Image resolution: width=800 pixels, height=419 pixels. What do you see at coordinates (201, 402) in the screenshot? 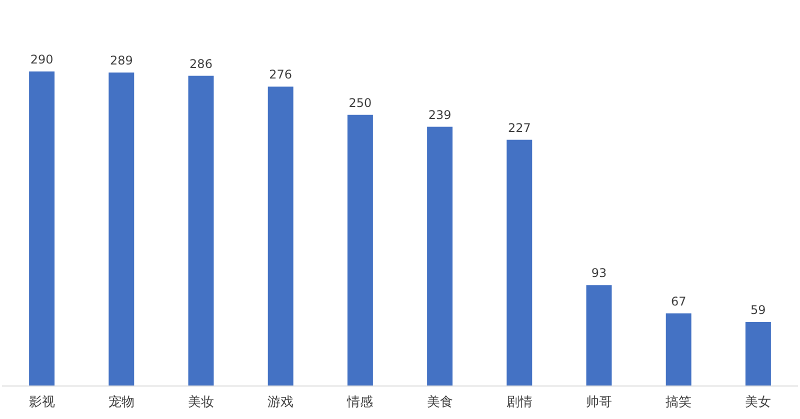
I see `x-tick-label: 美妆` at bounding box center [201, 402].